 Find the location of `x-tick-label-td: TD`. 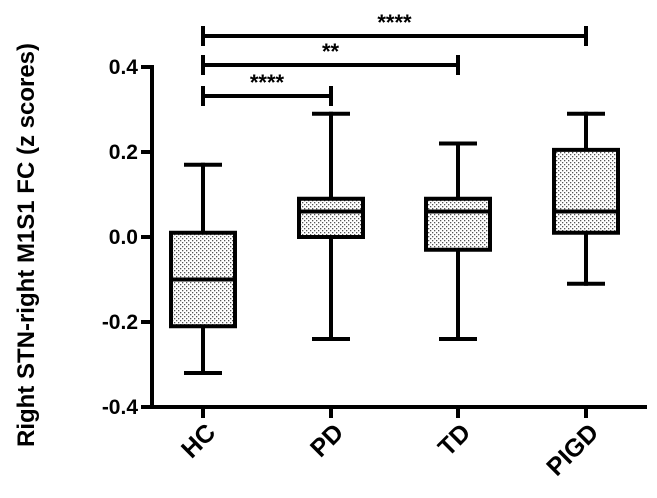

x-tick-label-td: TD is located at coordinates (454, 439).